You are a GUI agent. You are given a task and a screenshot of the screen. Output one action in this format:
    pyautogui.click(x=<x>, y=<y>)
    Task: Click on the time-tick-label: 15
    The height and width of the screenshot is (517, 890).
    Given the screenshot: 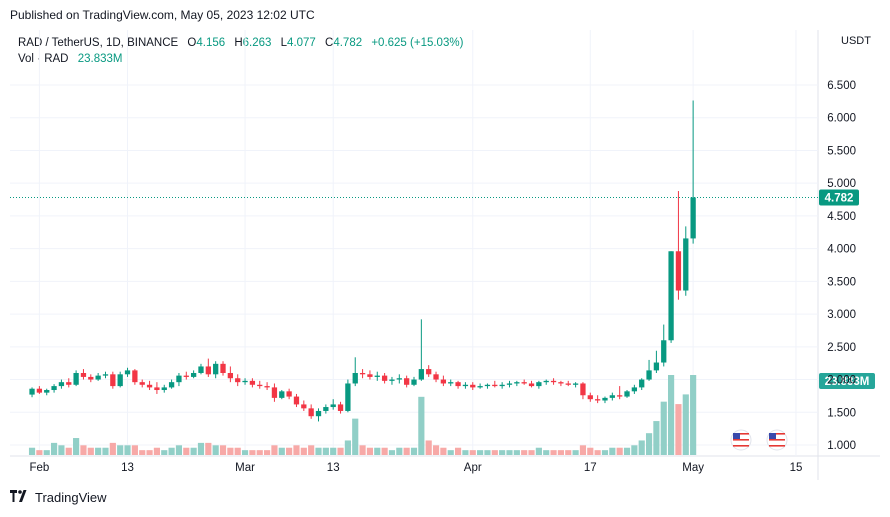 What is the action you would take?
    pyautogui.click(x=796, y=468)
    